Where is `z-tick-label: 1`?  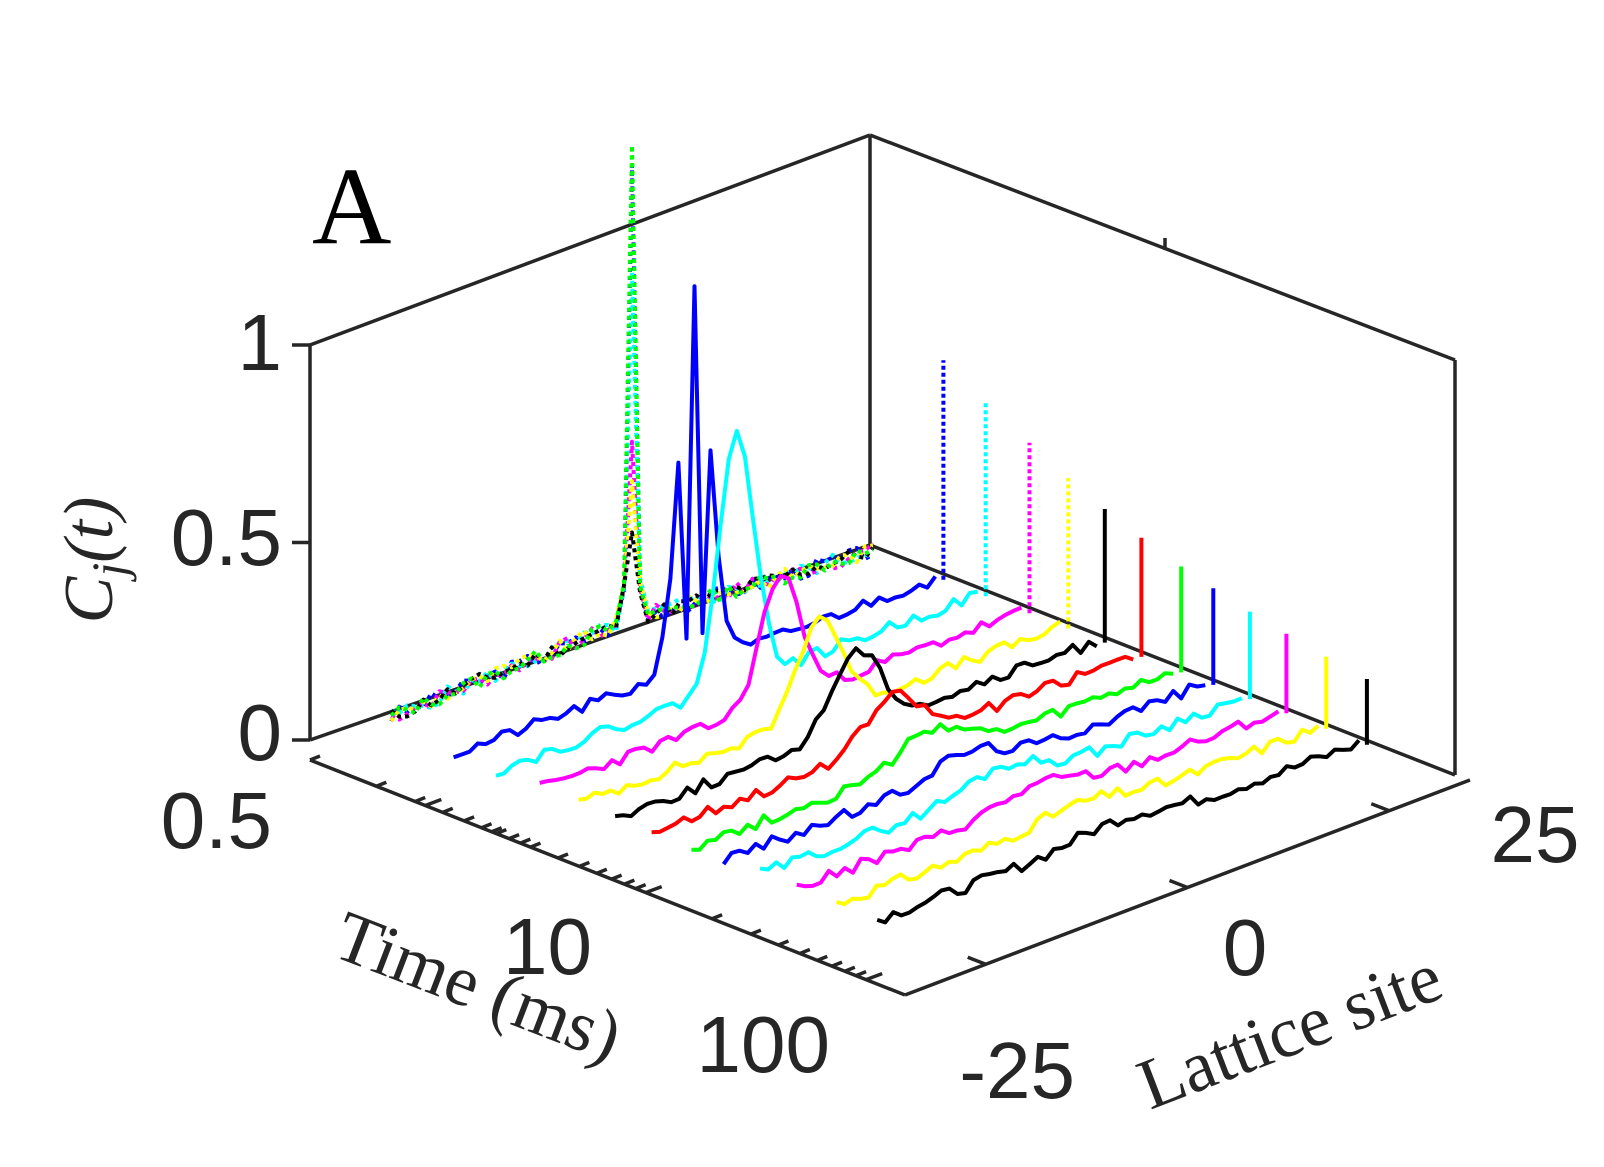 z-tick-label: 1 is located at coordinates (260, 342).